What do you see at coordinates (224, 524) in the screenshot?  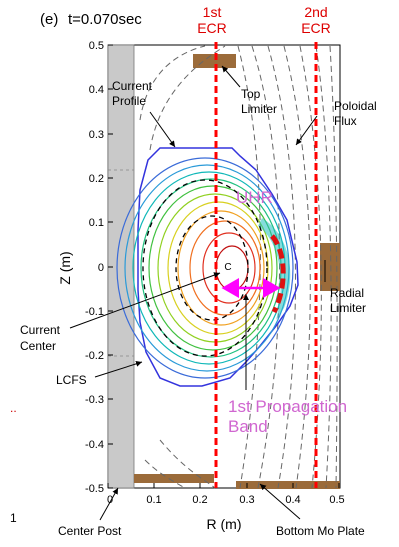 I see `x-axis-label: R (m)` at bounding box center [224, 524].